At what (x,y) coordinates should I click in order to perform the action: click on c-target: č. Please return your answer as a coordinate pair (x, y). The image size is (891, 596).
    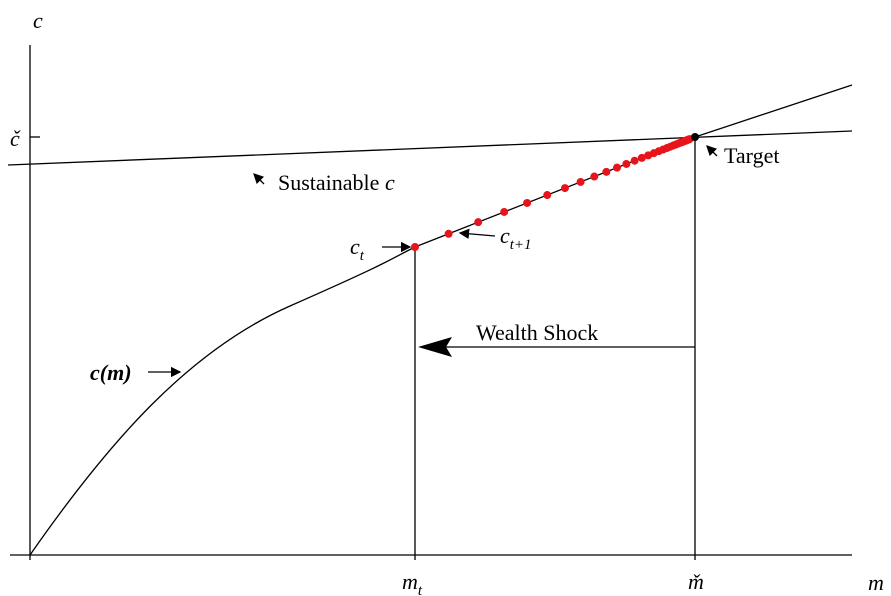
    Looking at the image, I should click on (15, 138).